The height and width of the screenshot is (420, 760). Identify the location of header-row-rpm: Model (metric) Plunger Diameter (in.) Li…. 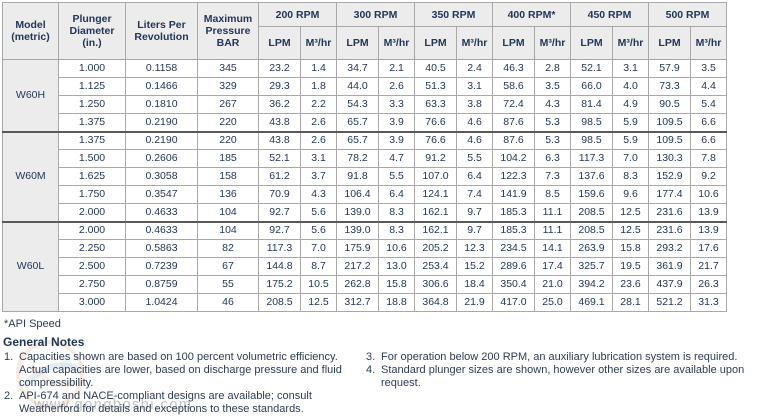
(365, 31).